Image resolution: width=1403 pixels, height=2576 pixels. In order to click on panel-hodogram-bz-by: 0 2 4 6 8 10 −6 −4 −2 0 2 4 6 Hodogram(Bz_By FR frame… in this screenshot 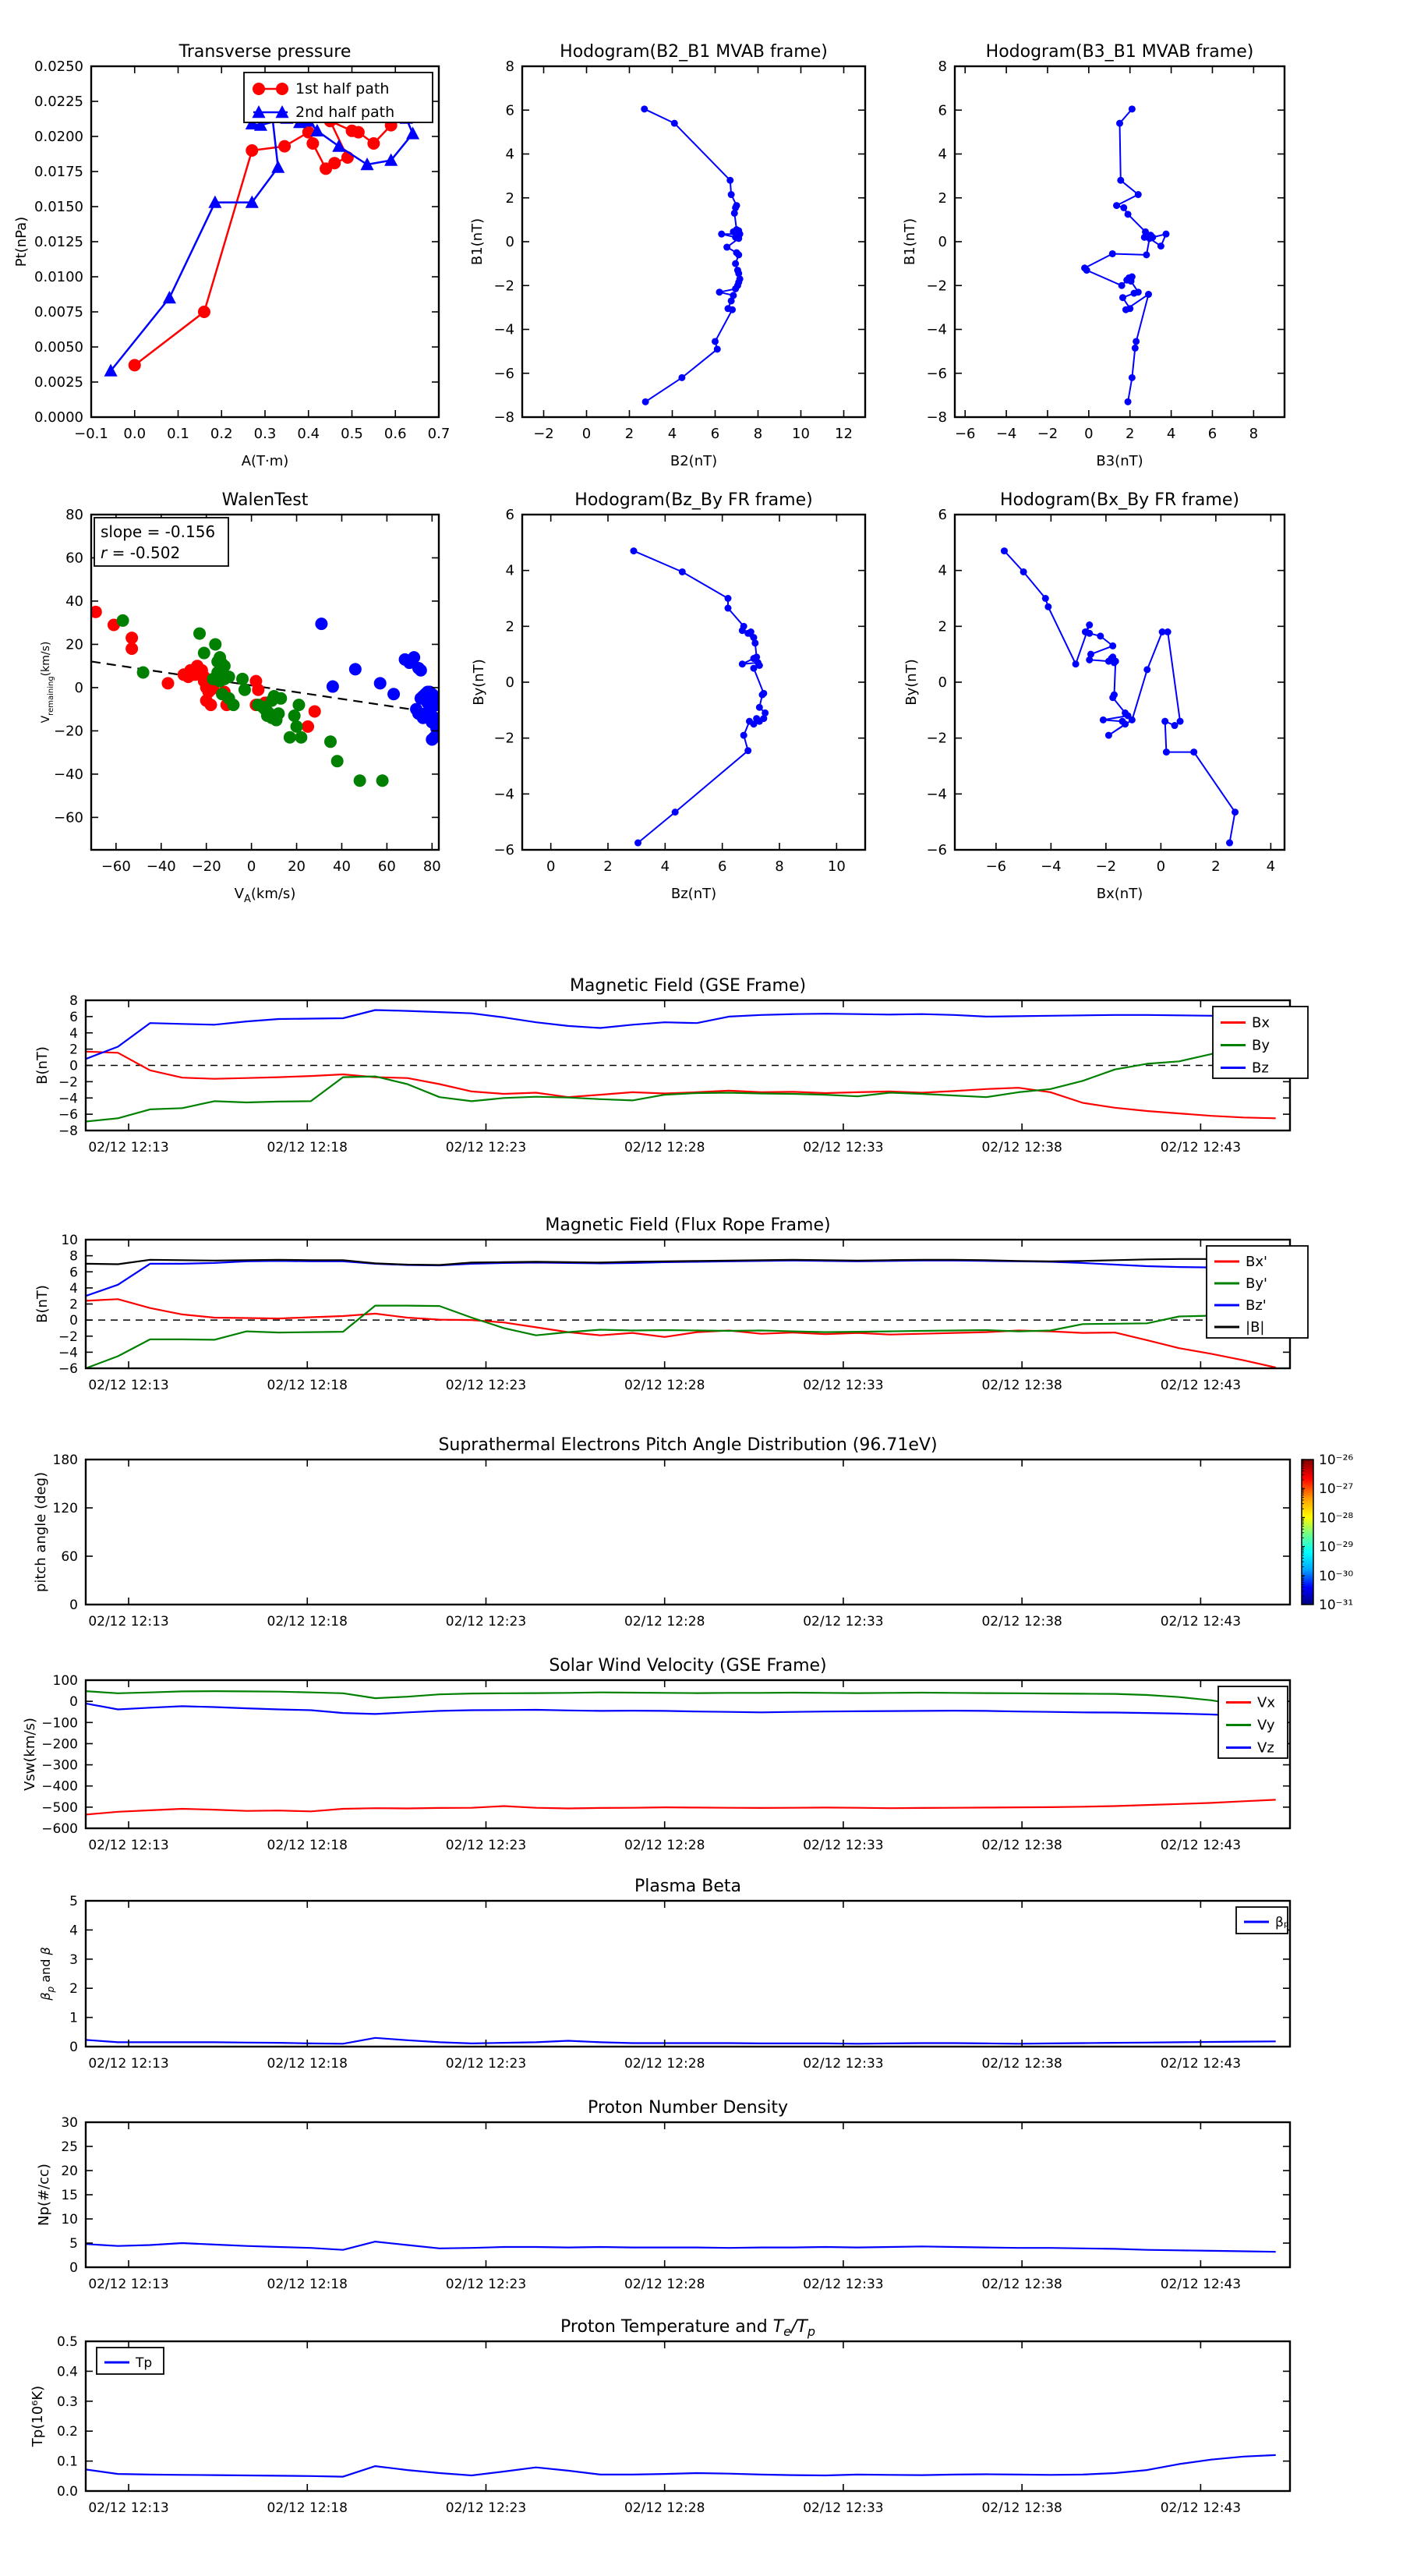, I will do `click(669, 696)`.